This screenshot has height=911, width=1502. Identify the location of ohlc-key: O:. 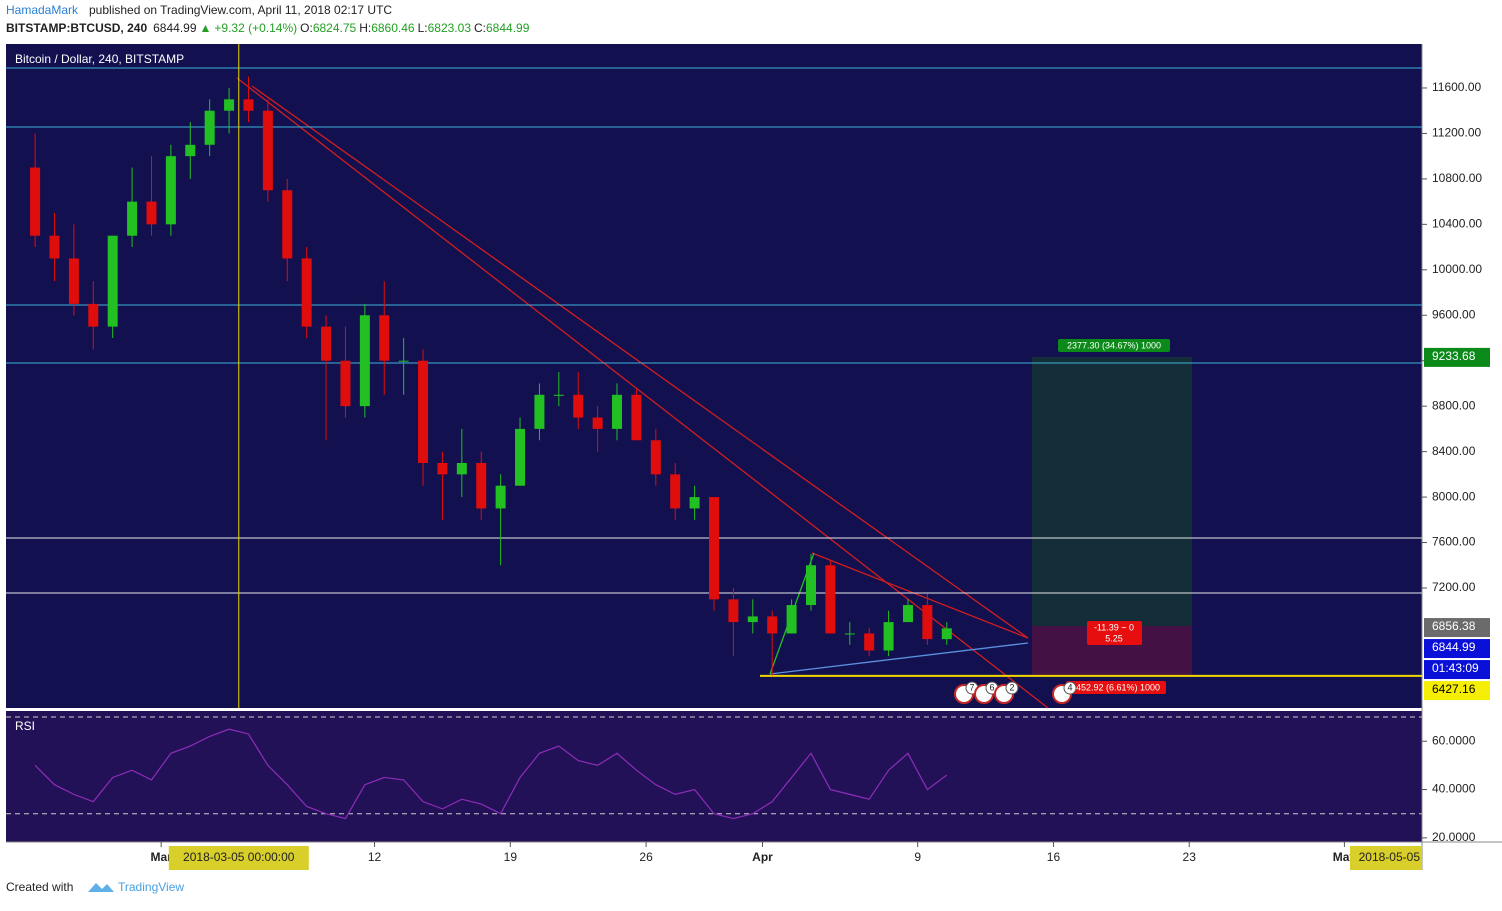
(306, 28).